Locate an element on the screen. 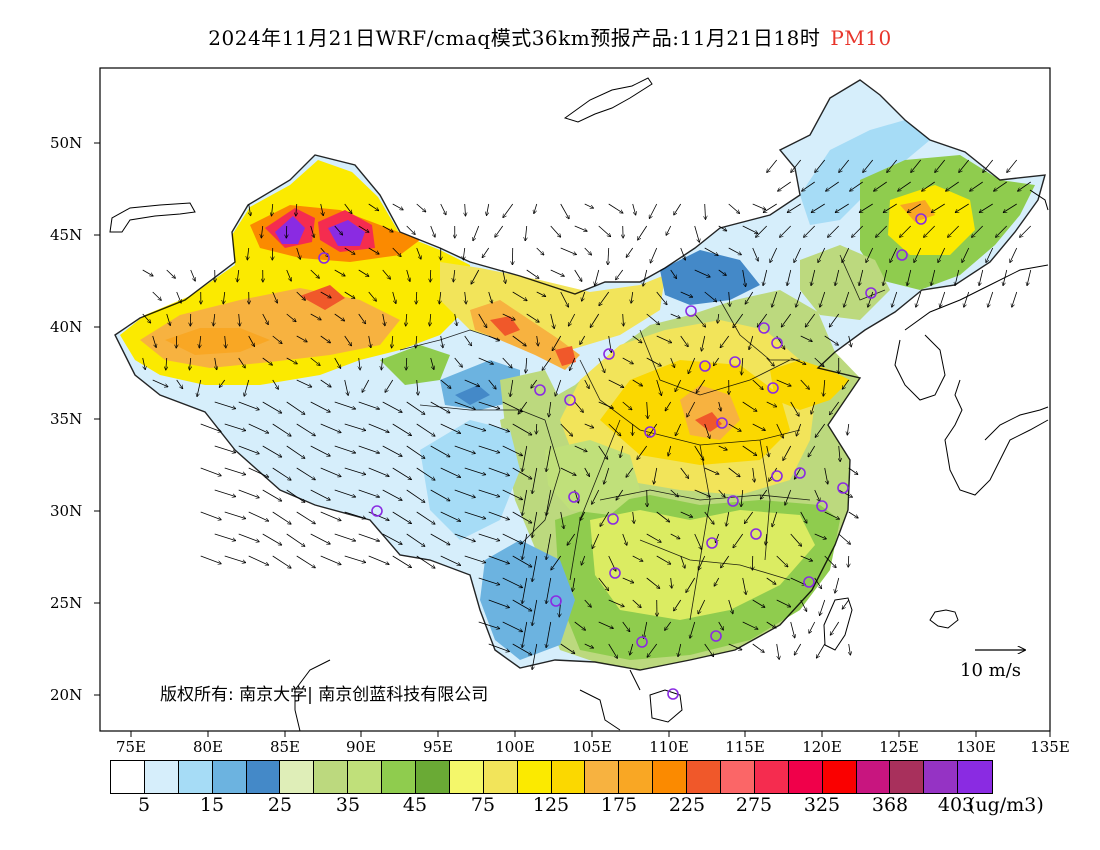 The image size is (1100, 850). qinghai-green is located at coordinates (415, 365).